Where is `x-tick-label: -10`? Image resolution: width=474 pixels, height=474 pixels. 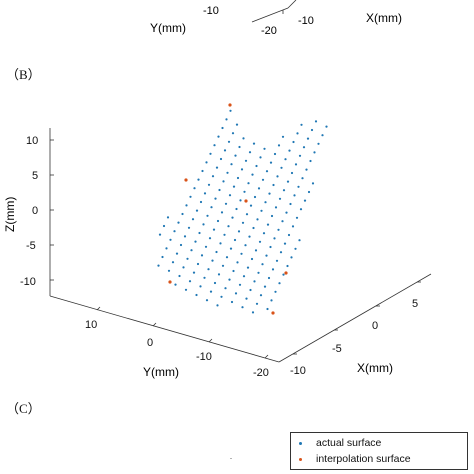
x-tick-label: -10 is located at coordinates (298, 371).